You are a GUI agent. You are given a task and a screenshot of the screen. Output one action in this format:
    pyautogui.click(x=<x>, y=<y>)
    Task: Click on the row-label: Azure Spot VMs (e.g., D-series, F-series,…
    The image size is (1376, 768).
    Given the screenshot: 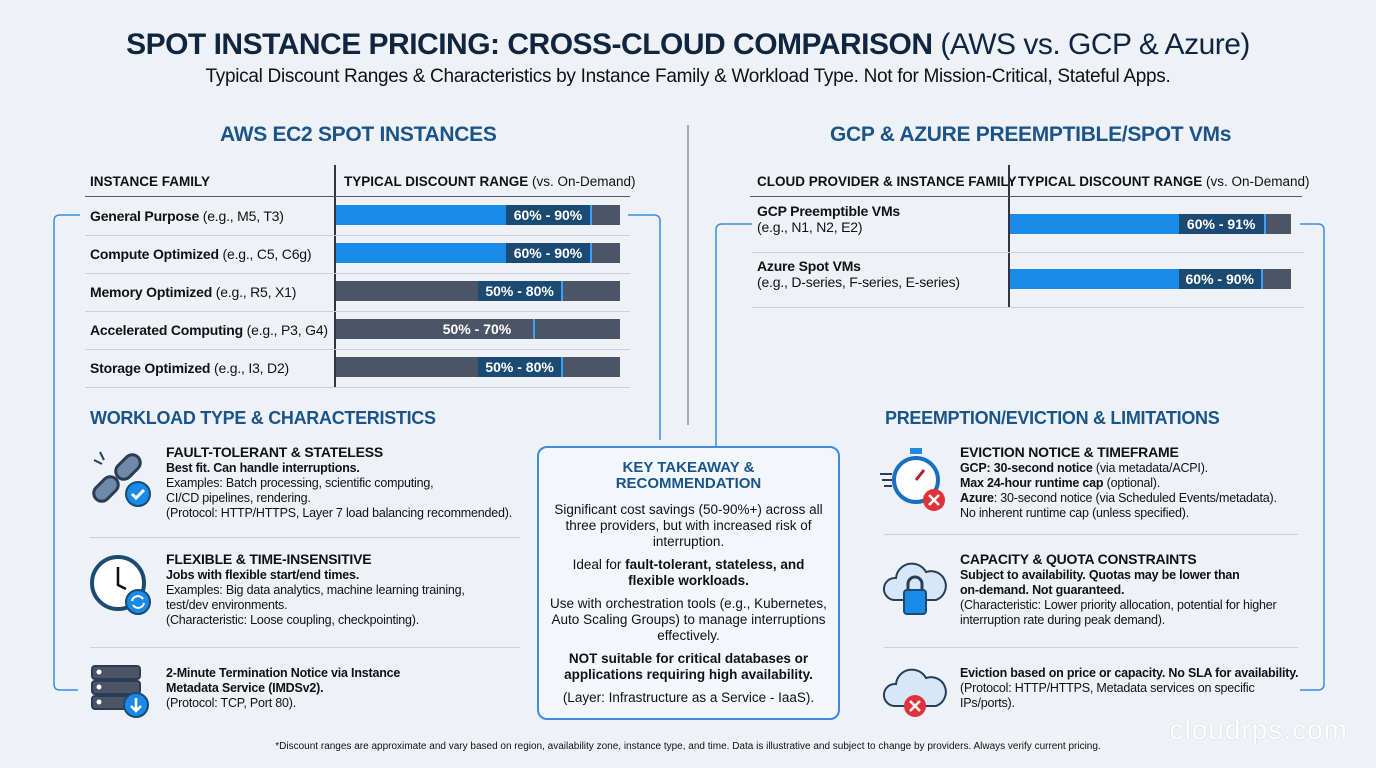 What is the action you would take?
    pyautogui.click(x=858, y=274)
    